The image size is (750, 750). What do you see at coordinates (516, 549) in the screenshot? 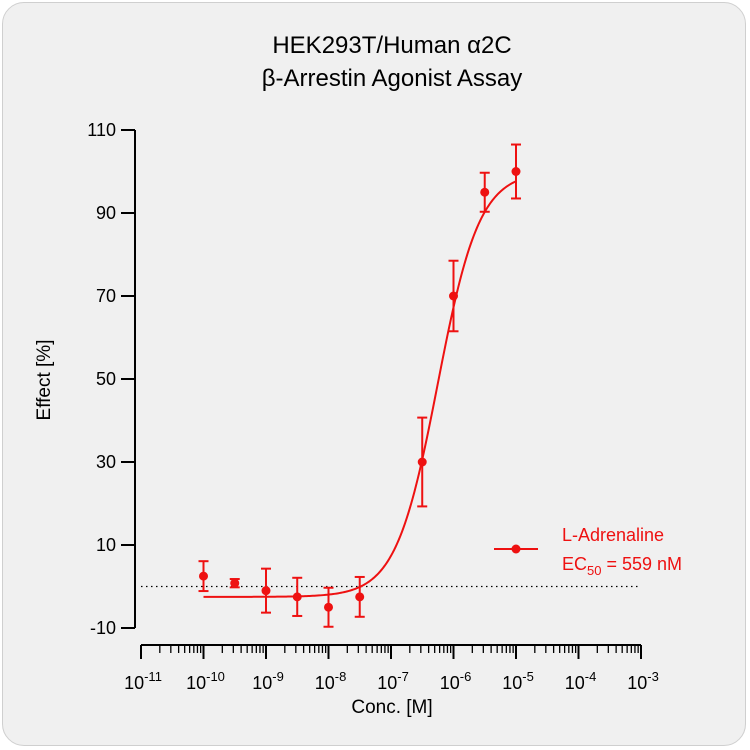
I see `legend-marker` at bounding box center [516, 549].